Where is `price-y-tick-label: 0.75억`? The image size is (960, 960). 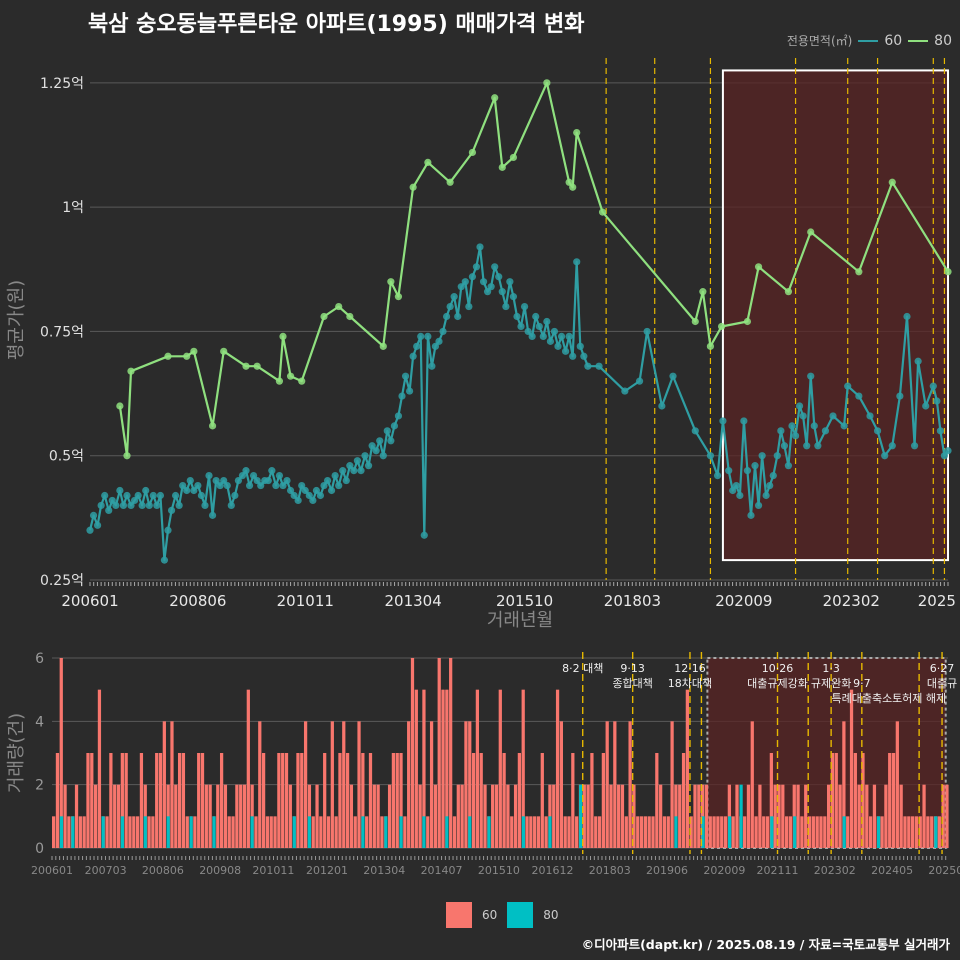
price-y-tick-label: 0.75억 is located at coordinates (62, 332).